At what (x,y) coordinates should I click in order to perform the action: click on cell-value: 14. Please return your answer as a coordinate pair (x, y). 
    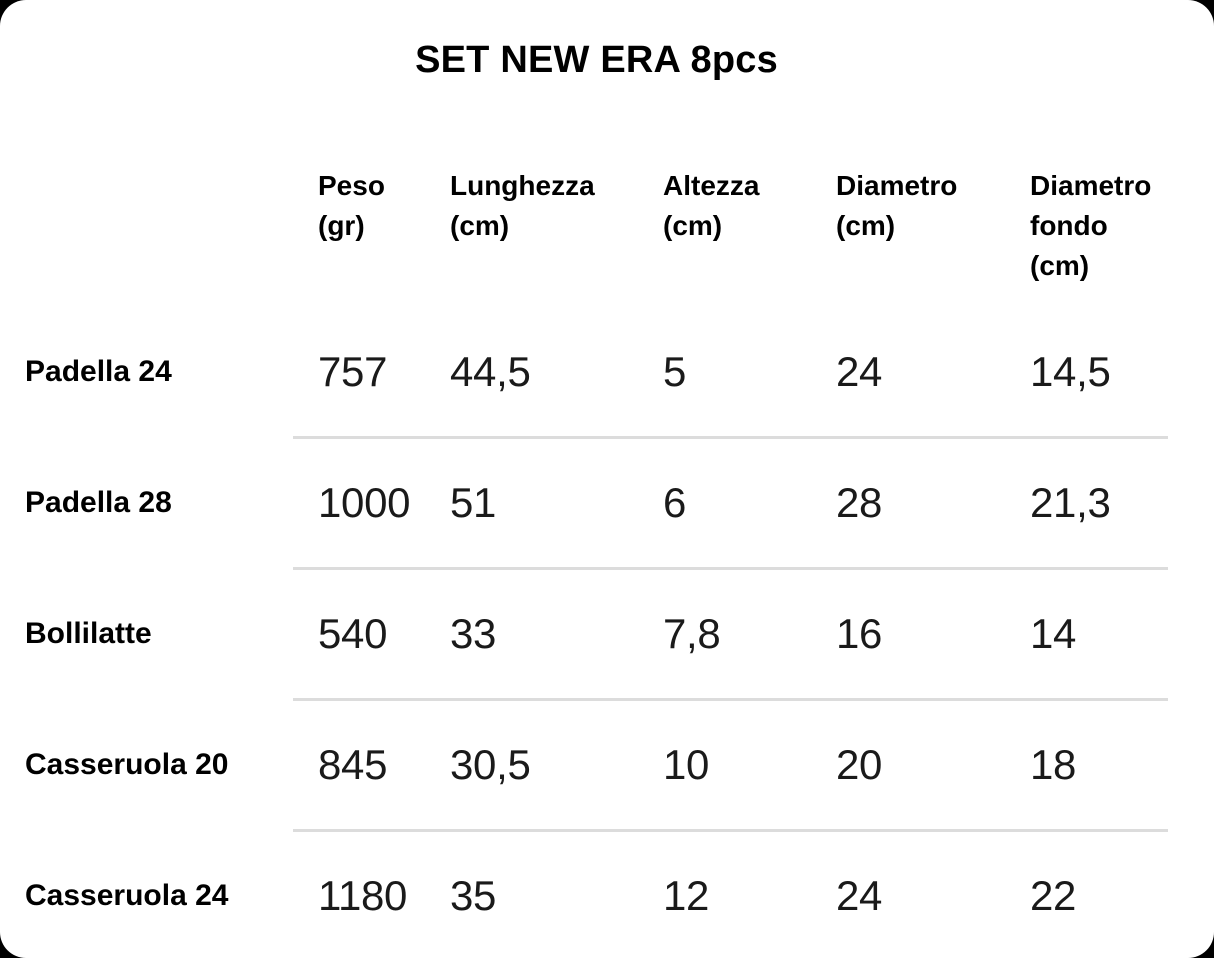
    Looking at the image, I should click on (1053, 633).